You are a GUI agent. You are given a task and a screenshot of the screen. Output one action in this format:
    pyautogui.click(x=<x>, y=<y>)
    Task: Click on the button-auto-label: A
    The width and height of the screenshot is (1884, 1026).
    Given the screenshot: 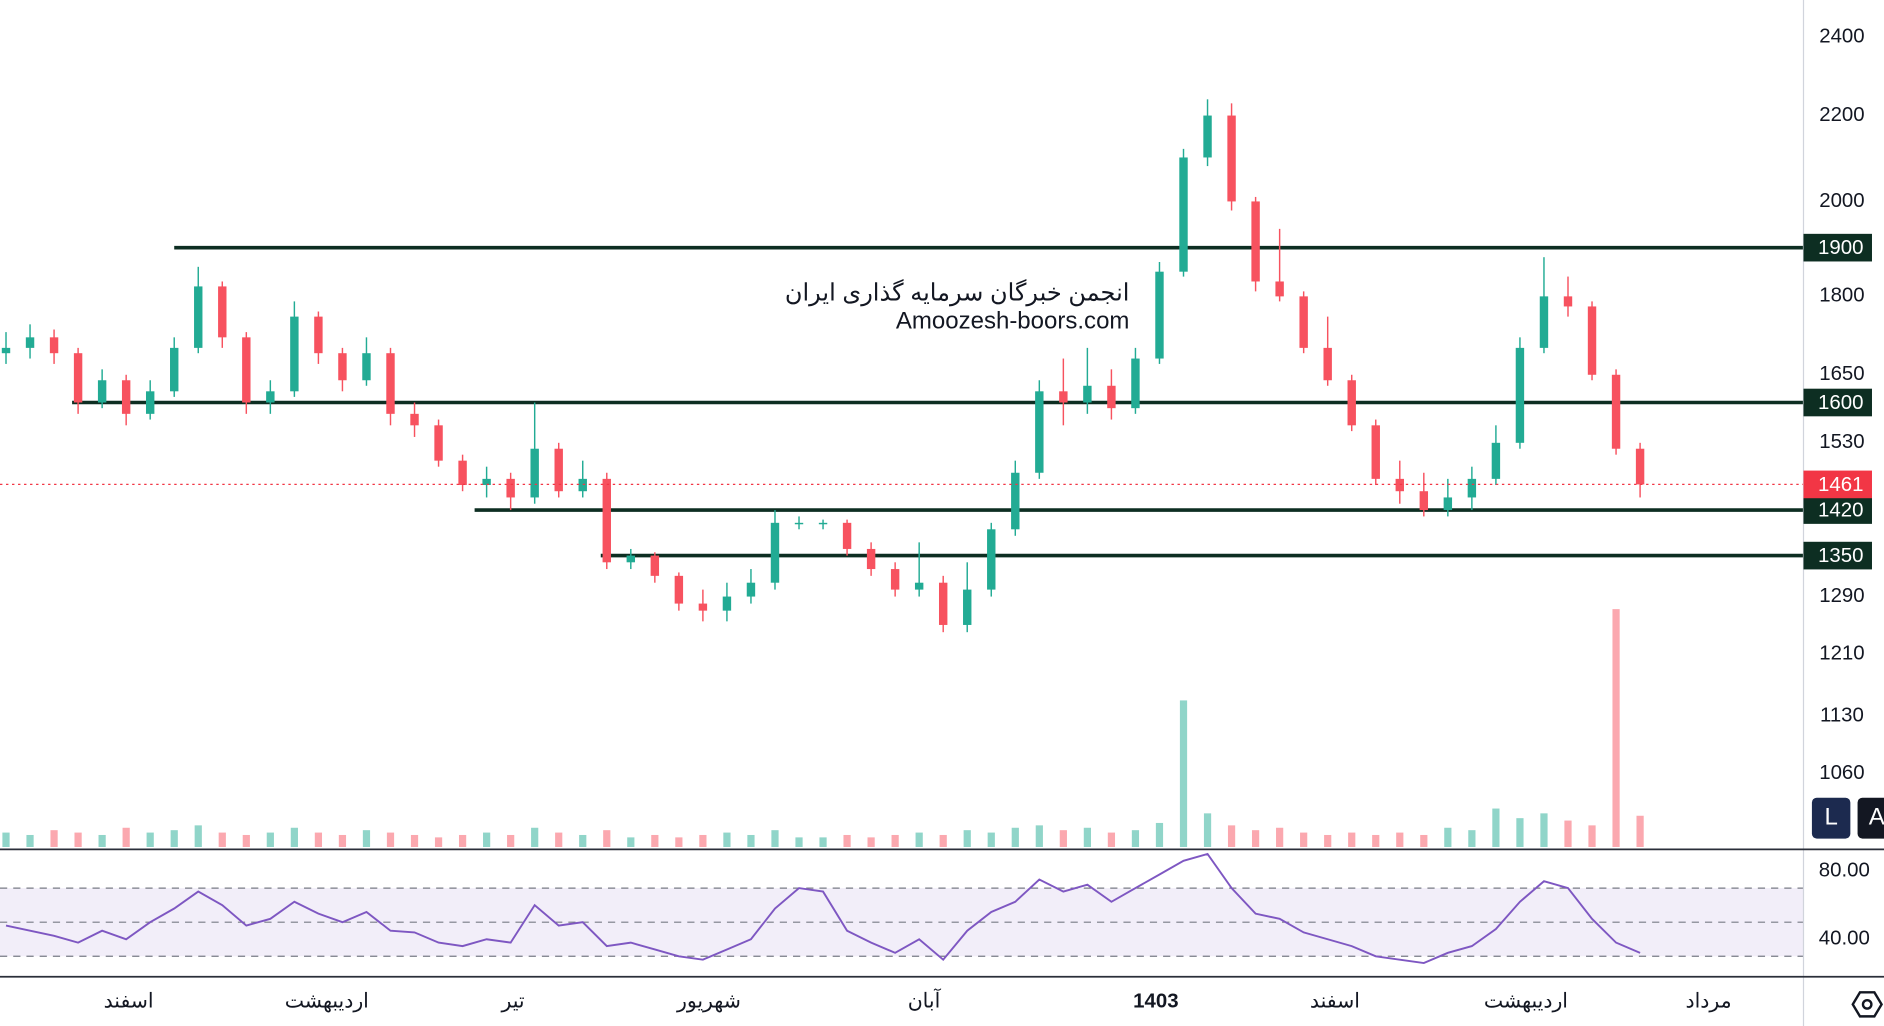 What is the action you would take?
    pyautogui.click(x=1876, y=817)
    